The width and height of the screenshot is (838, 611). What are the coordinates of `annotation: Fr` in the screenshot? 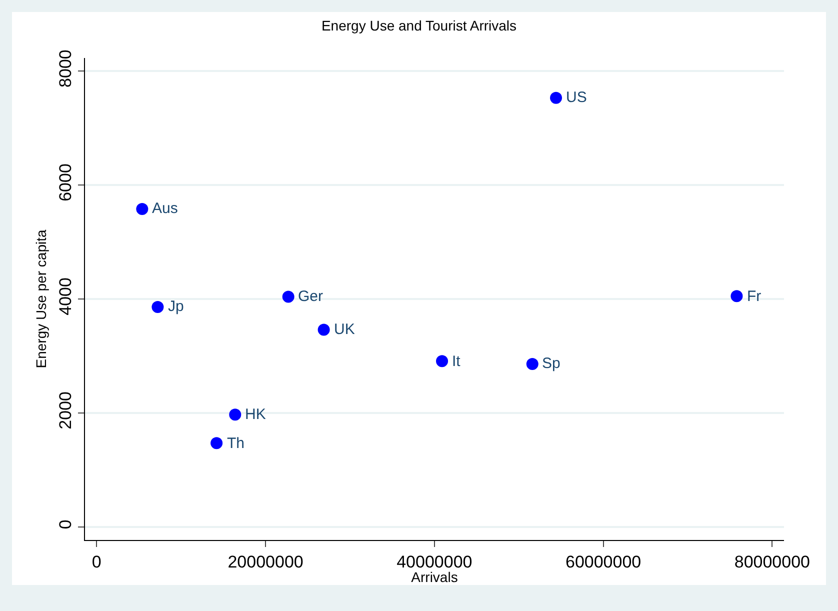 It's located at (754, 296).